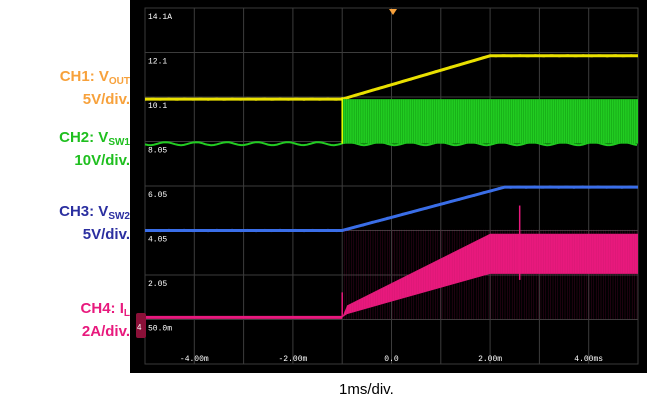 This screenshot has width=647, height=402. I want to click on level-labels: 14.1A 12.1 10.1 8.05 6.05 4.05 2.05 50.0m, so click(160, 173).